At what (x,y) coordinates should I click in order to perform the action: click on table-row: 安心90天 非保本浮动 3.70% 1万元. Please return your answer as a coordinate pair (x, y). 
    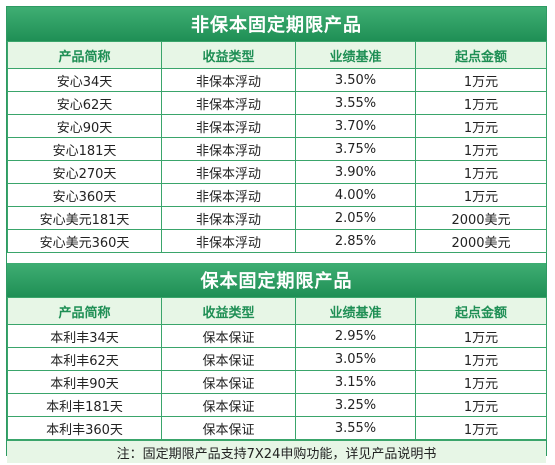
    Looking at the image, I should click on (277, 126).